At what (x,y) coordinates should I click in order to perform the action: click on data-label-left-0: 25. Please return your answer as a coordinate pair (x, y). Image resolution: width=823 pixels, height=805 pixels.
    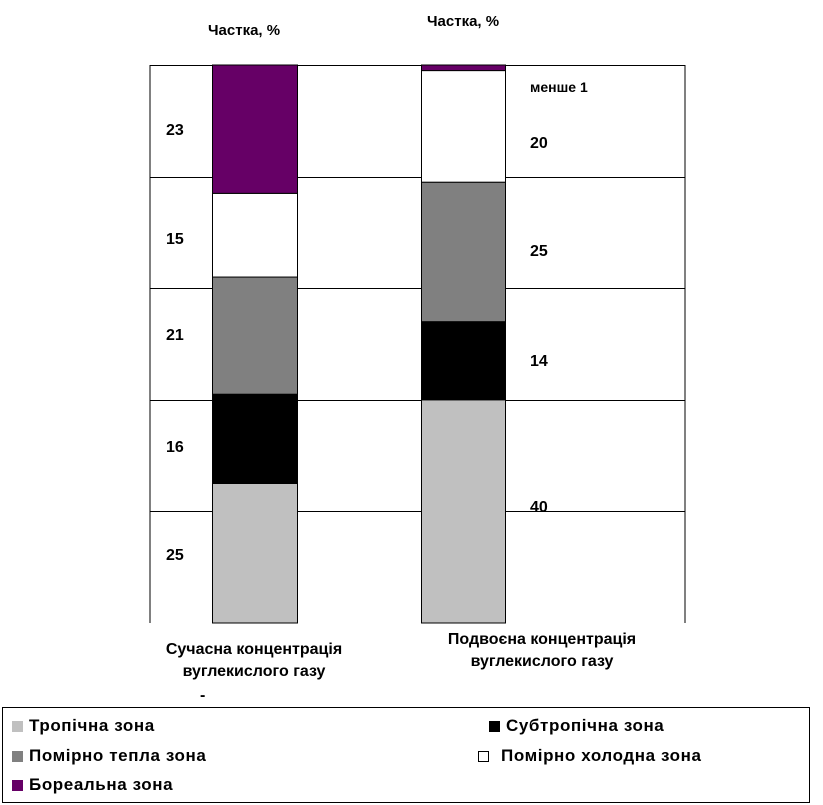
    Looking at the image, I should click on (175, 555).